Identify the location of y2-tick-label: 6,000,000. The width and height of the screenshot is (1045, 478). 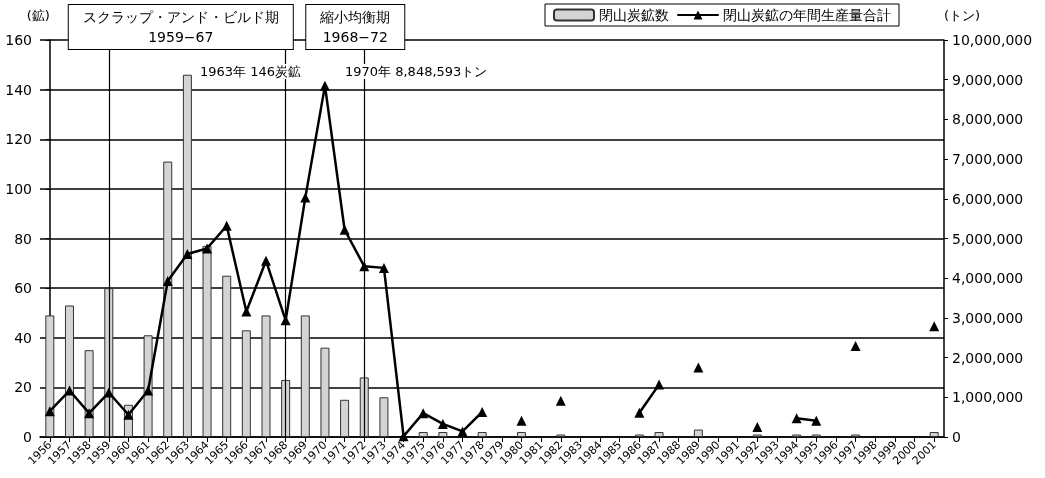
(988, 198).